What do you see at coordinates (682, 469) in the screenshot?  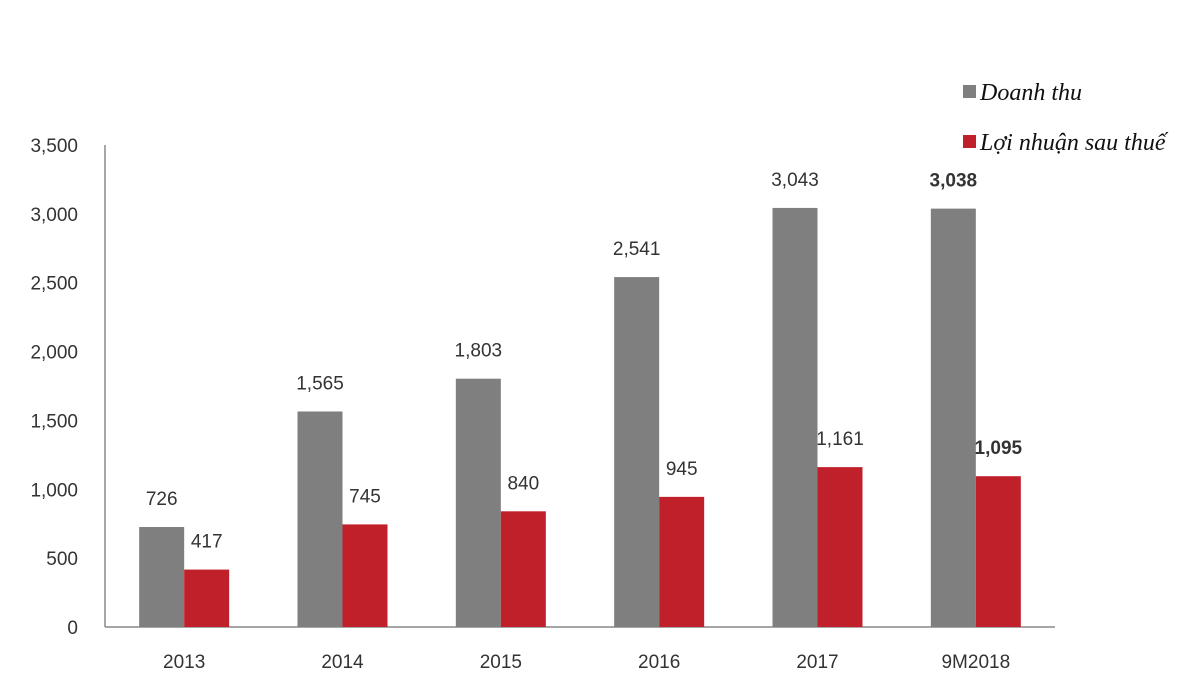 I see `data-label-profit: 945` at bounding box center [682, 469].